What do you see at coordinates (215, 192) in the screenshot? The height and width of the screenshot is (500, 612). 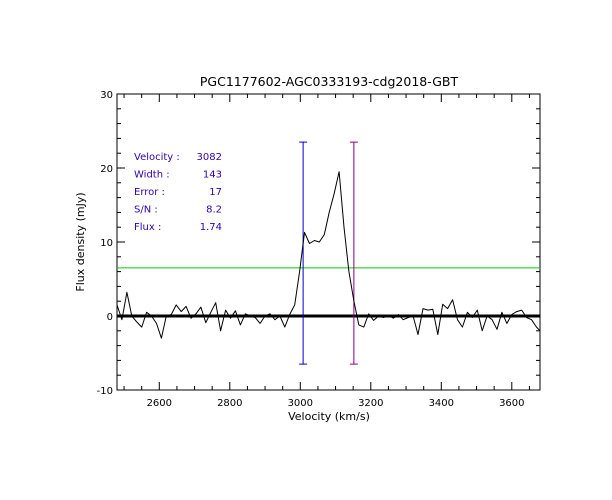 I see `stat-value: 17` at bounding box center [215, 192].